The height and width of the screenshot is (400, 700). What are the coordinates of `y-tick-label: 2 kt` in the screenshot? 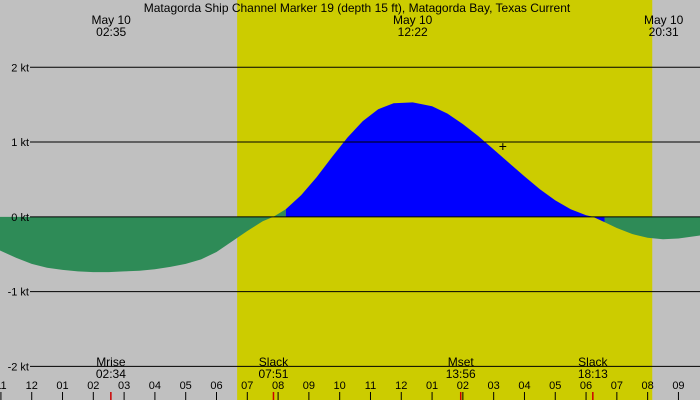 It's located at (20, 68).